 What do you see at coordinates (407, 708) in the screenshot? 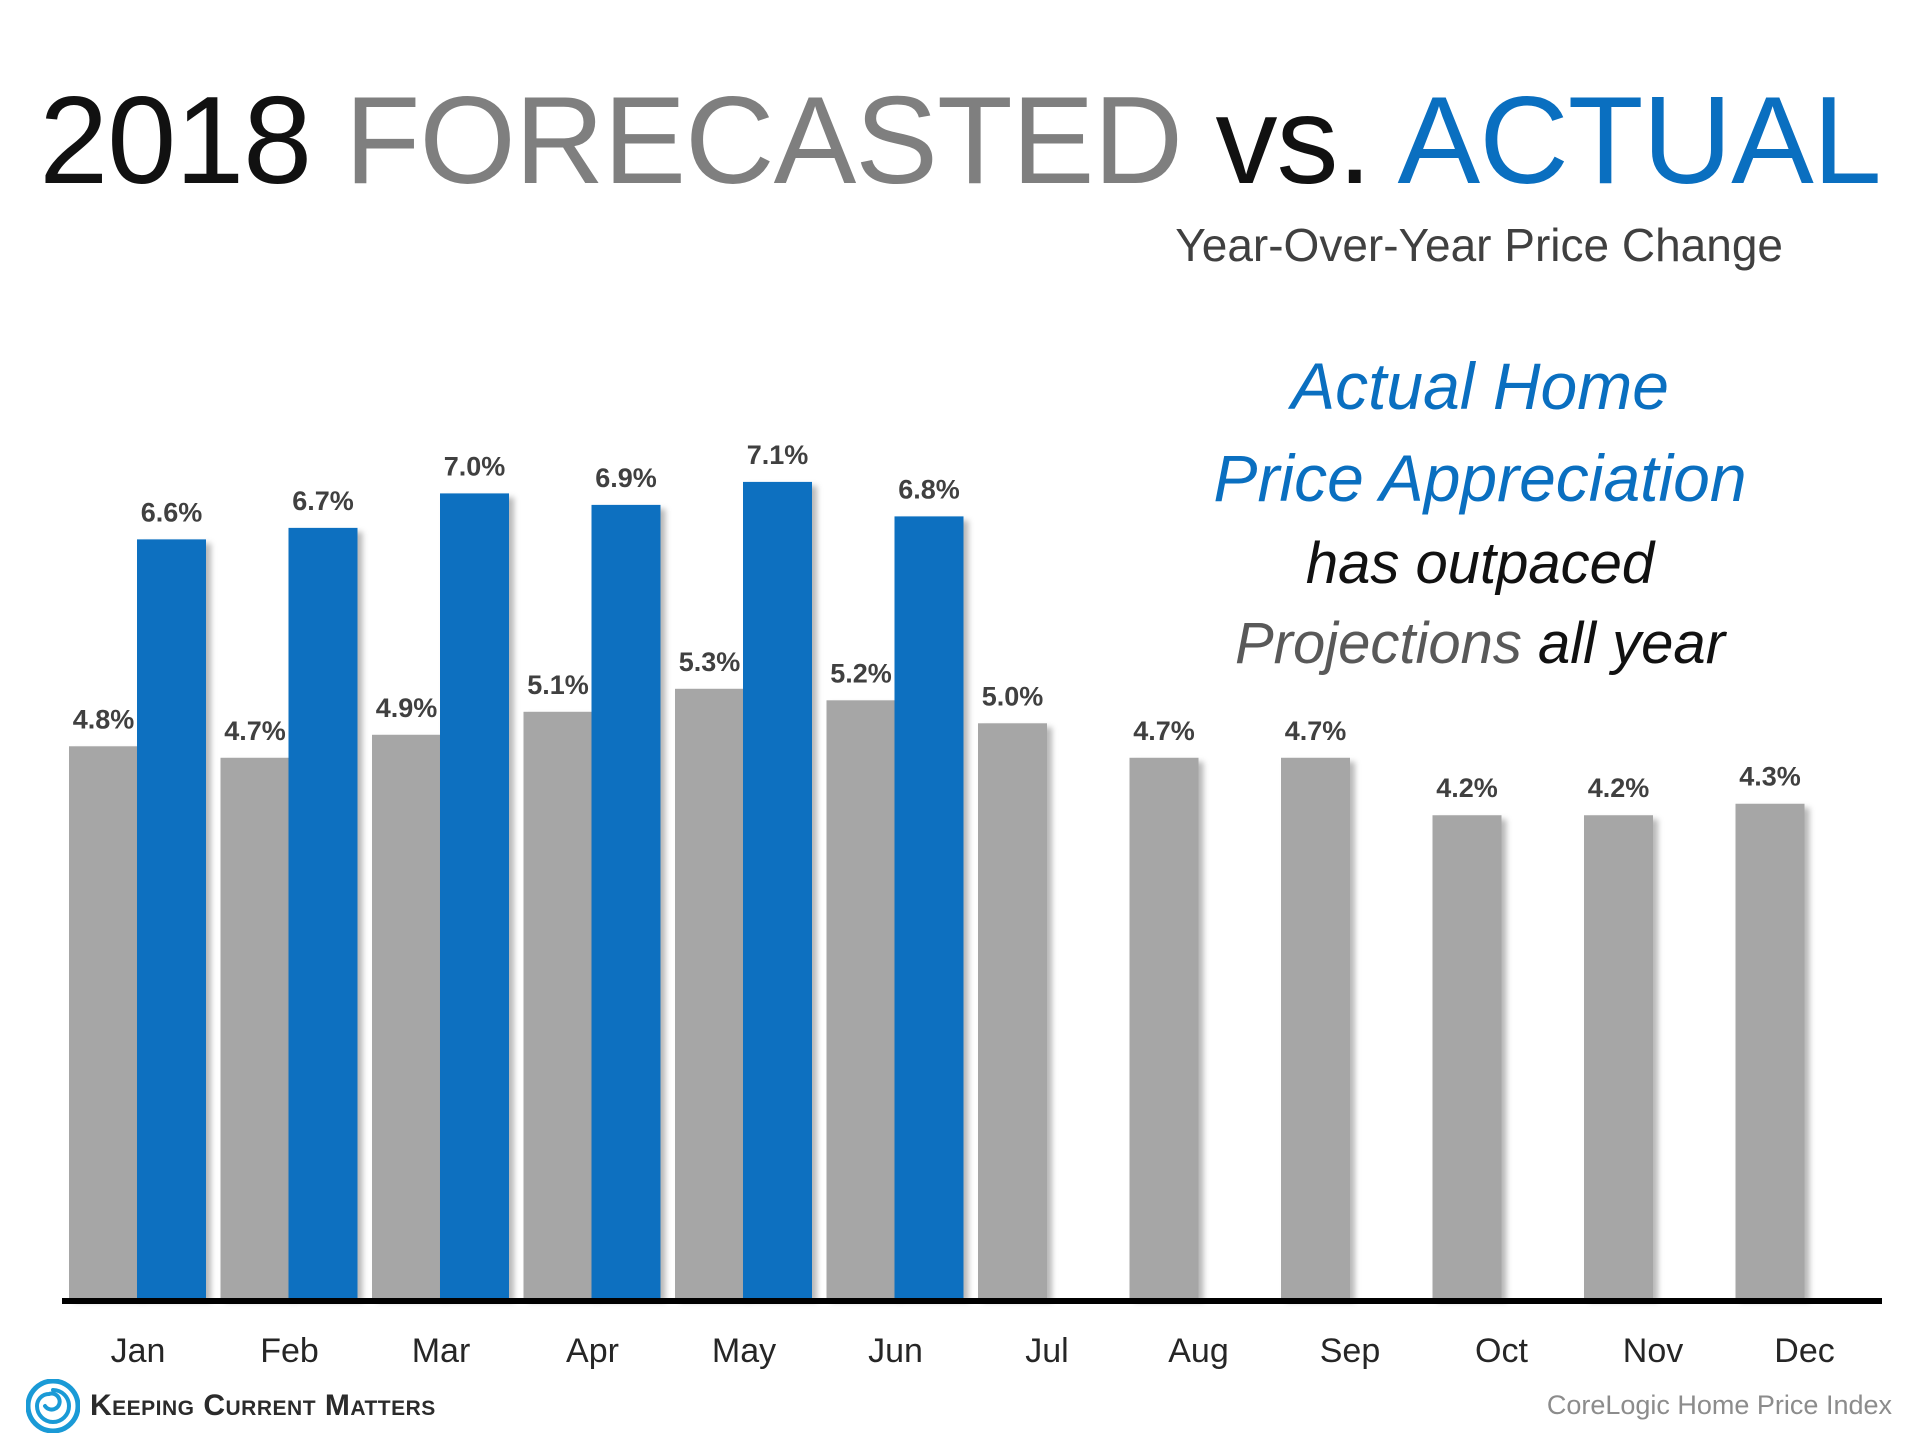
I see `forecast-label-mar: 4.9%` at bounding box center [407, 708].